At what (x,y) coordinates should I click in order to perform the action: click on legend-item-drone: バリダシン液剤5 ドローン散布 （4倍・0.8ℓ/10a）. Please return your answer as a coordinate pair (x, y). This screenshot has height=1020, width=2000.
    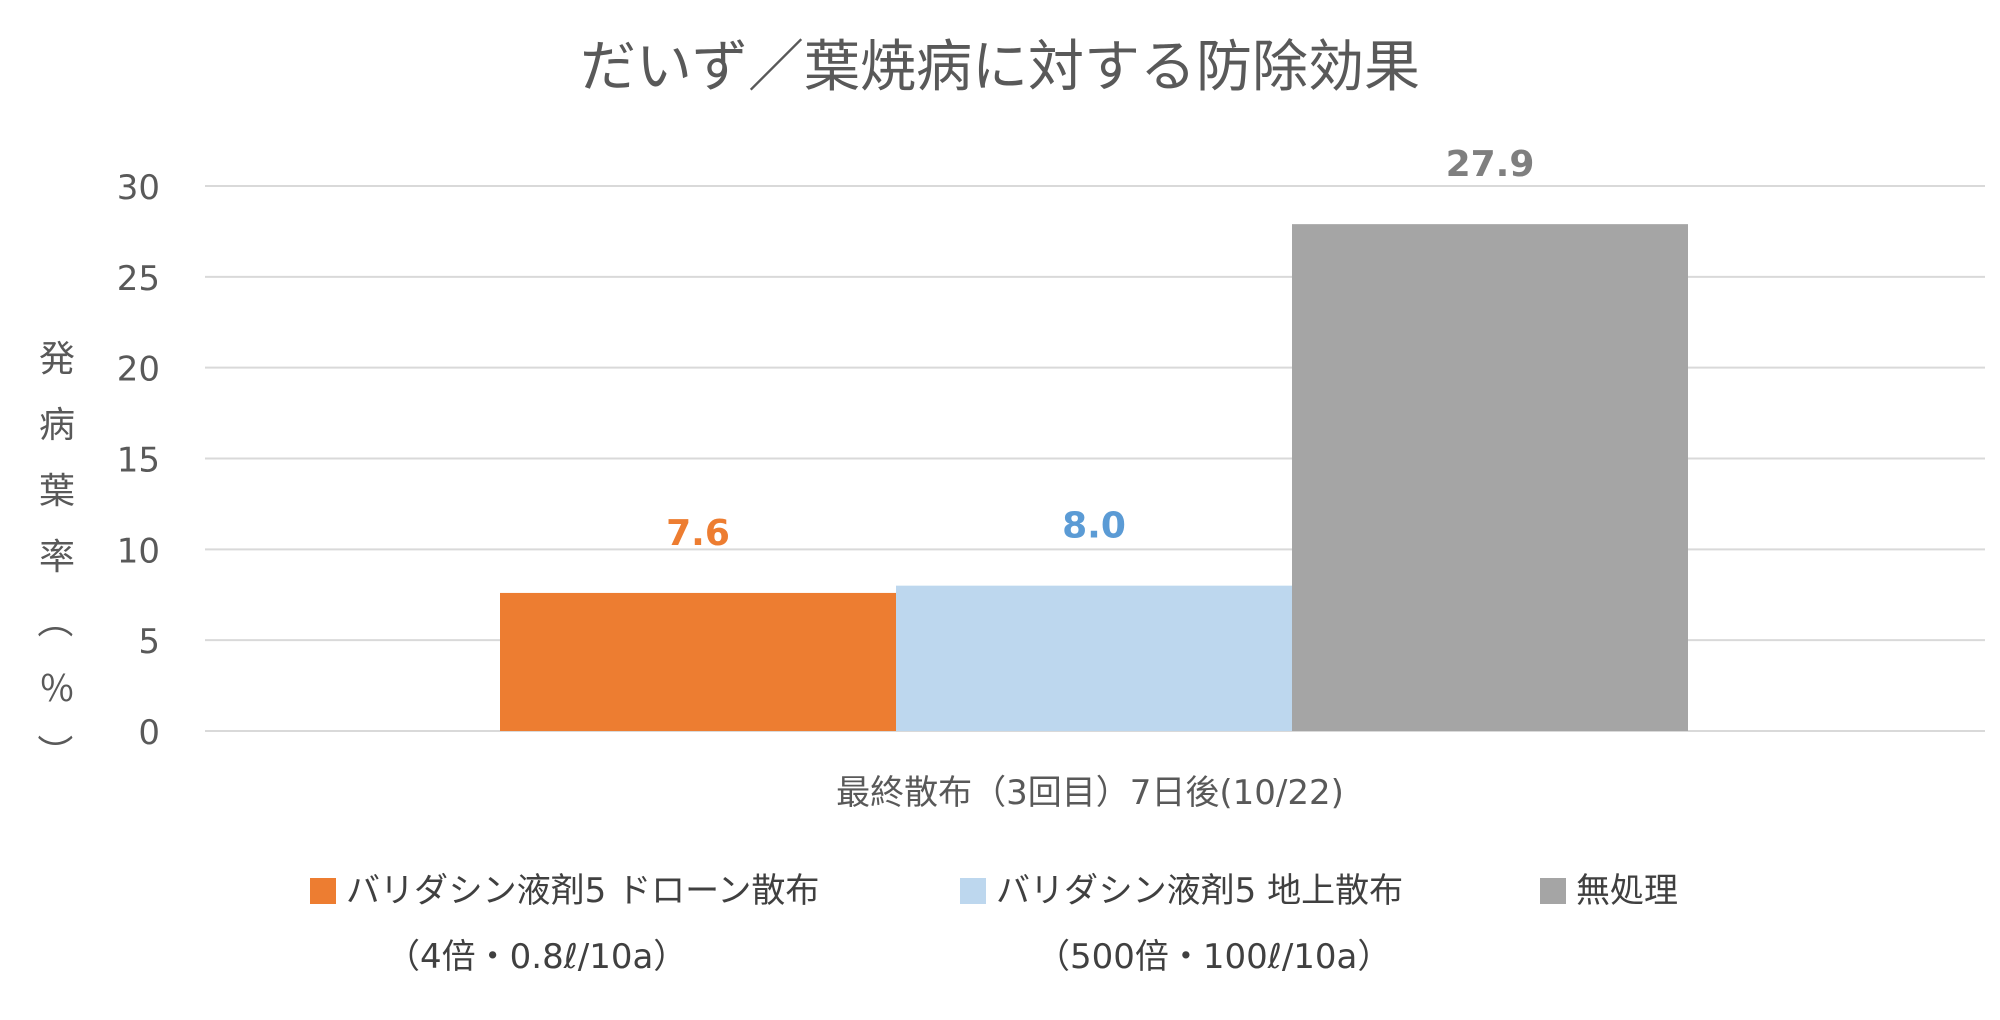
    Looking at the image, I should click on (564, 924).